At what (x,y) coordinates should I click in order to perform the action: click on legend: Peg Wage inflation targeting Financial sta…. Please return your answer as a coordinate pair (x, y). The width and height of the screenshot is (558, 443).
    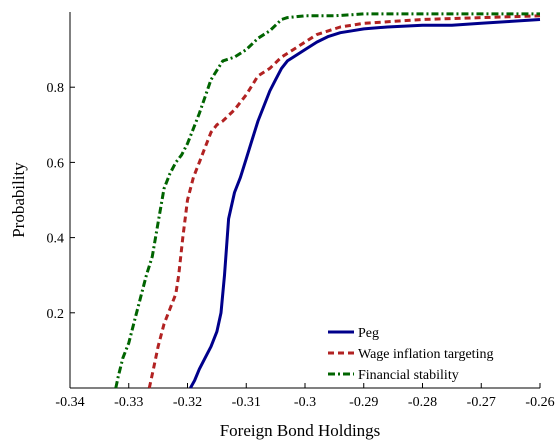
    Looking at the image, I should click on (410, 354).